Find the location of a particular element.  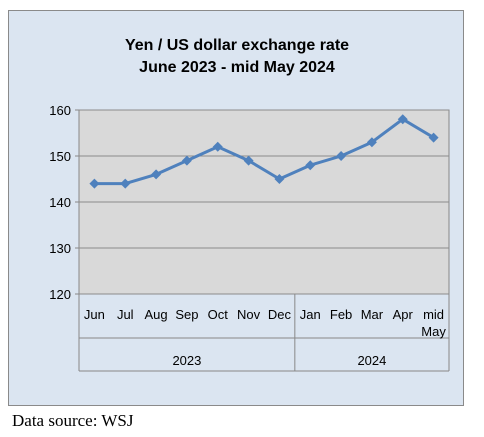

x-tick-label-oct: Oct is located at coordinates (218, 314).